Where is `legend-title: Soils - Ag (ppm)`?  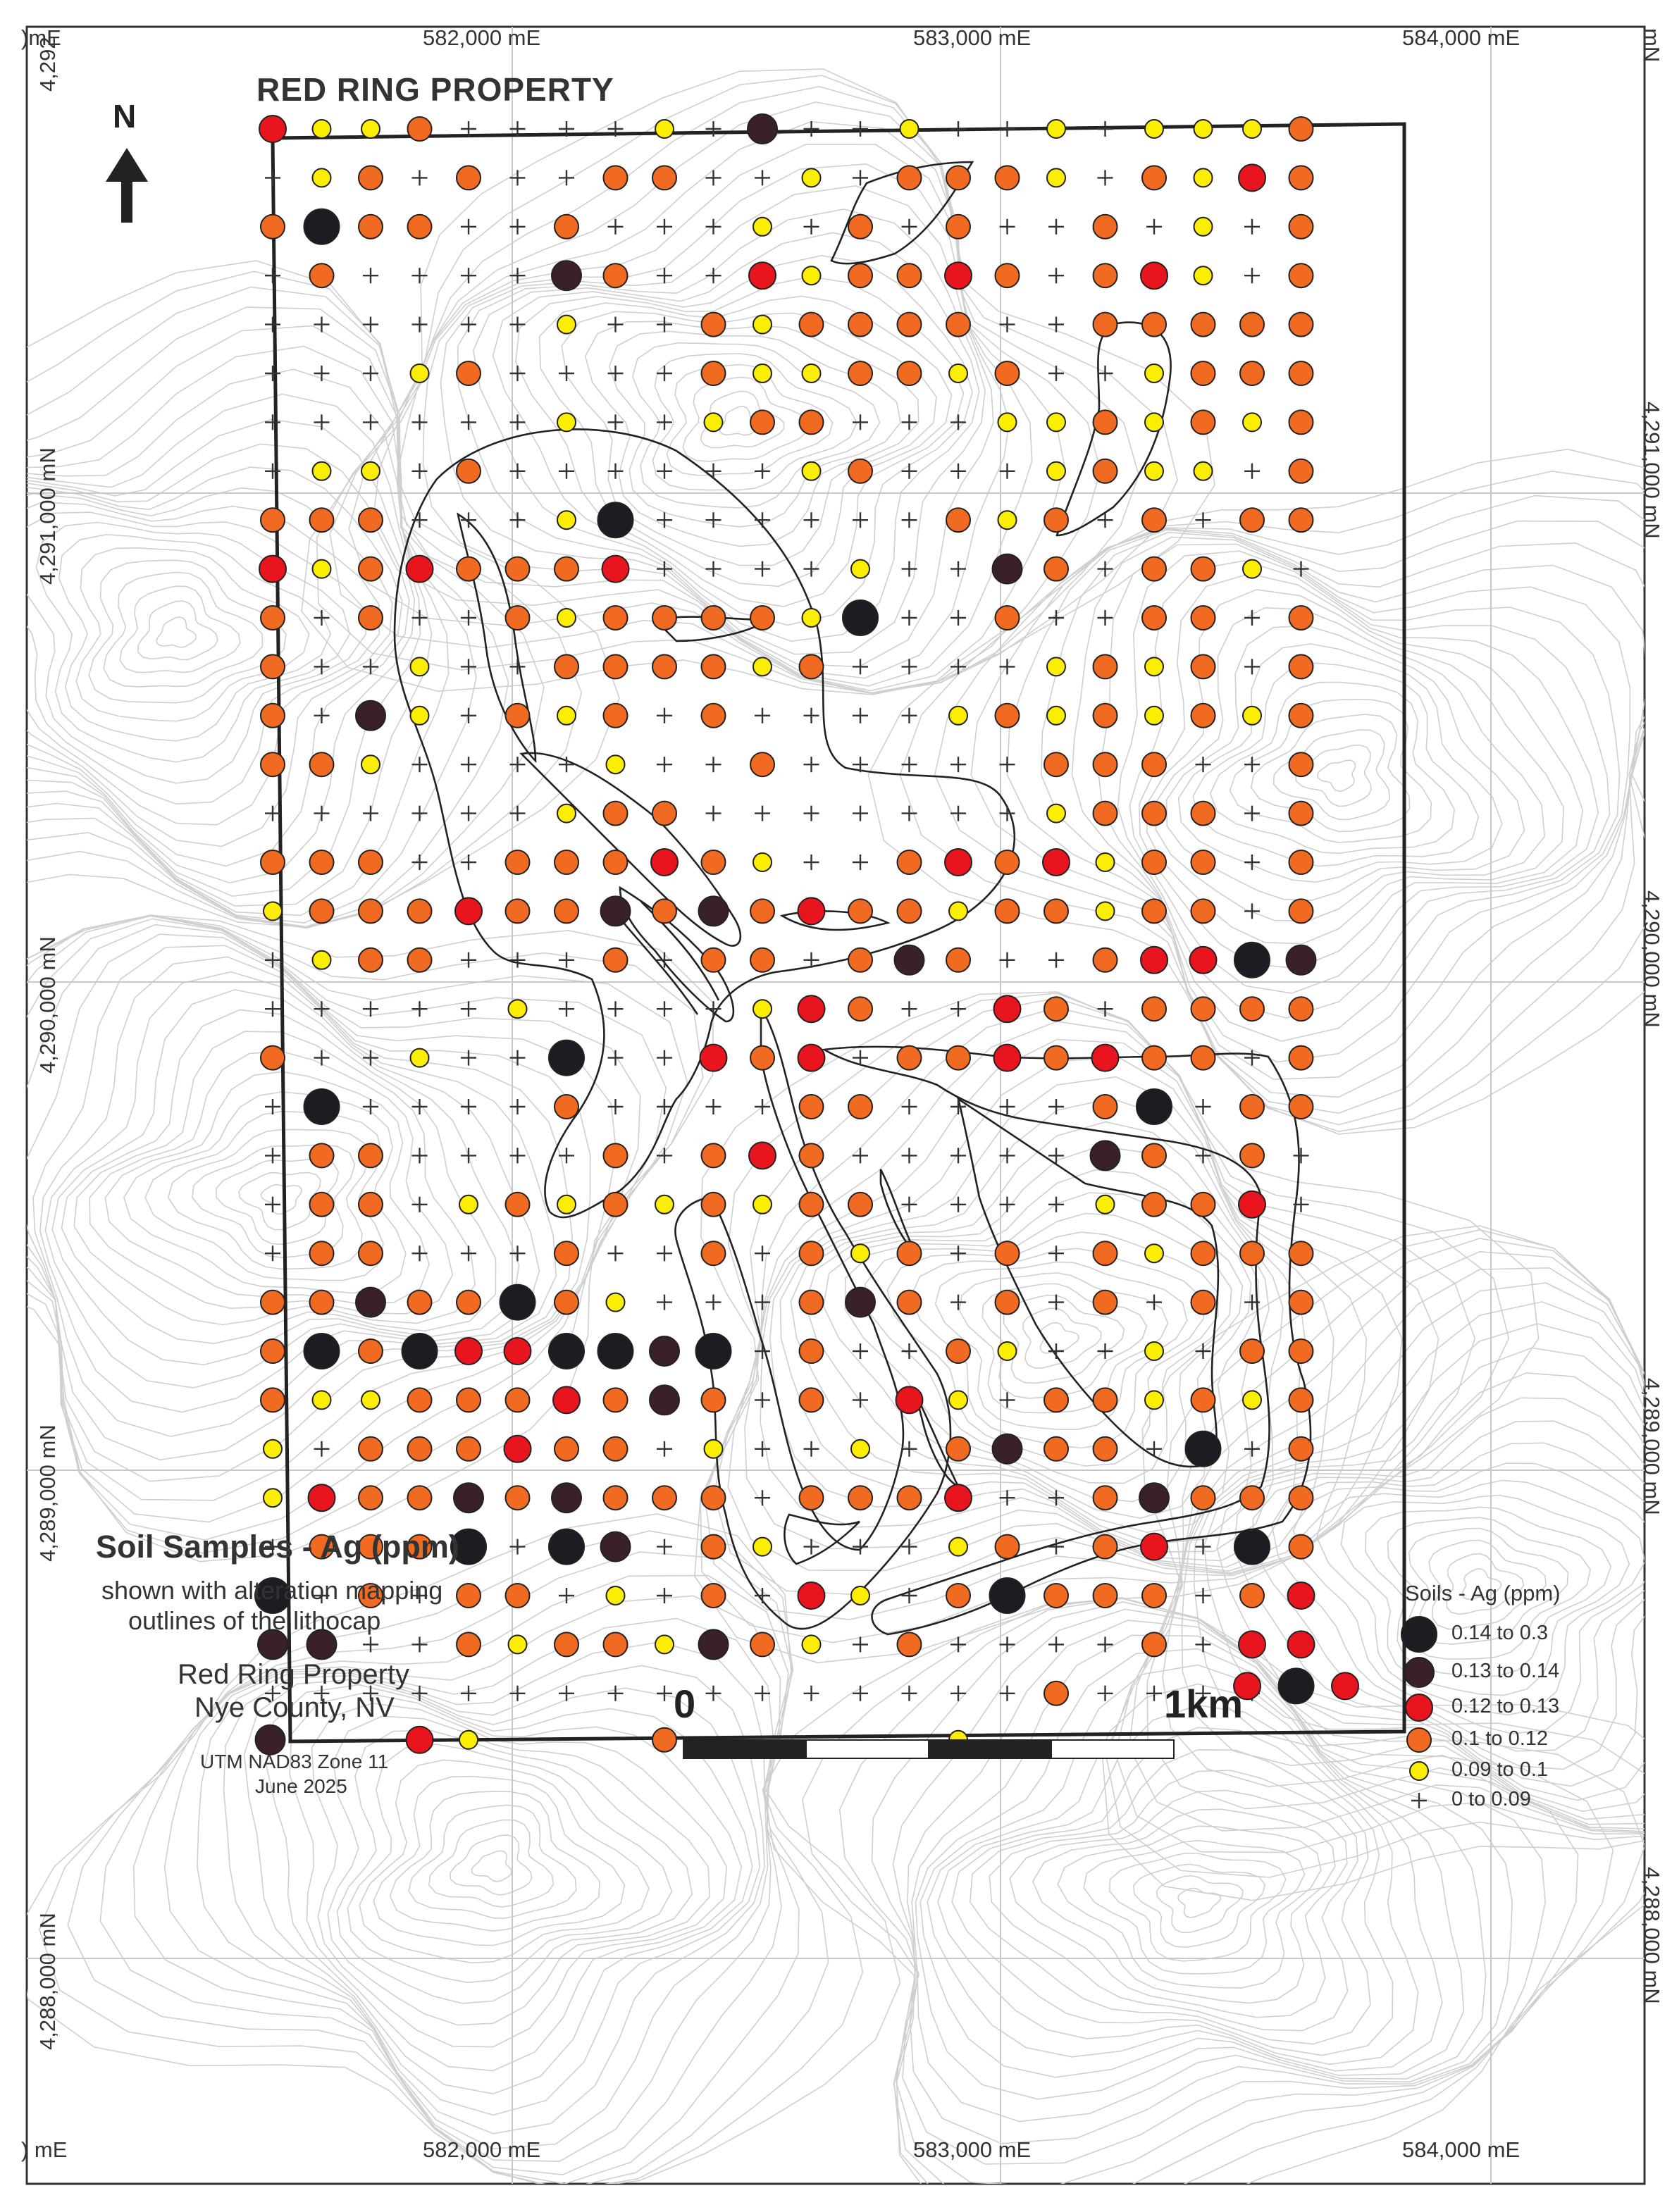 legend-title: Soils - Ag (ppm) is located at coordinates (1483, 1593).